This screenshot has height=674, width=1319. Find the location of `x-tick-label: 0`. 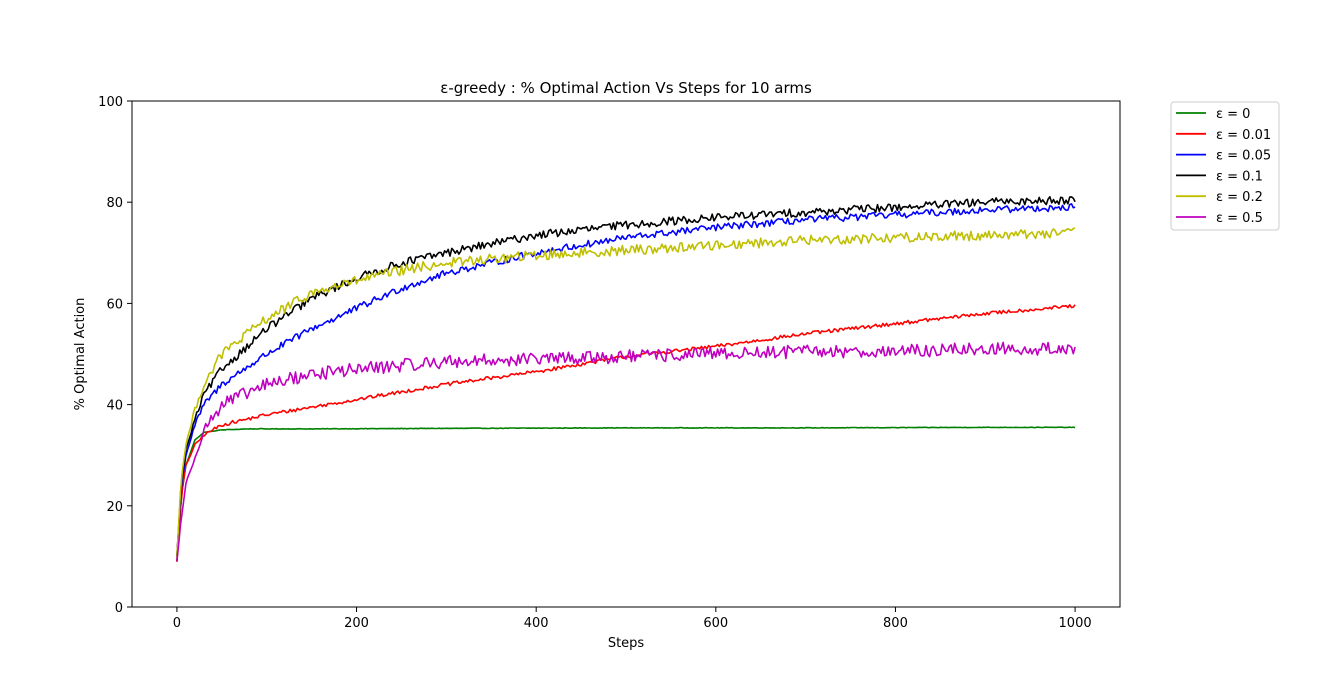

x-tick-label: 0 is located at coordinates (177, 623).